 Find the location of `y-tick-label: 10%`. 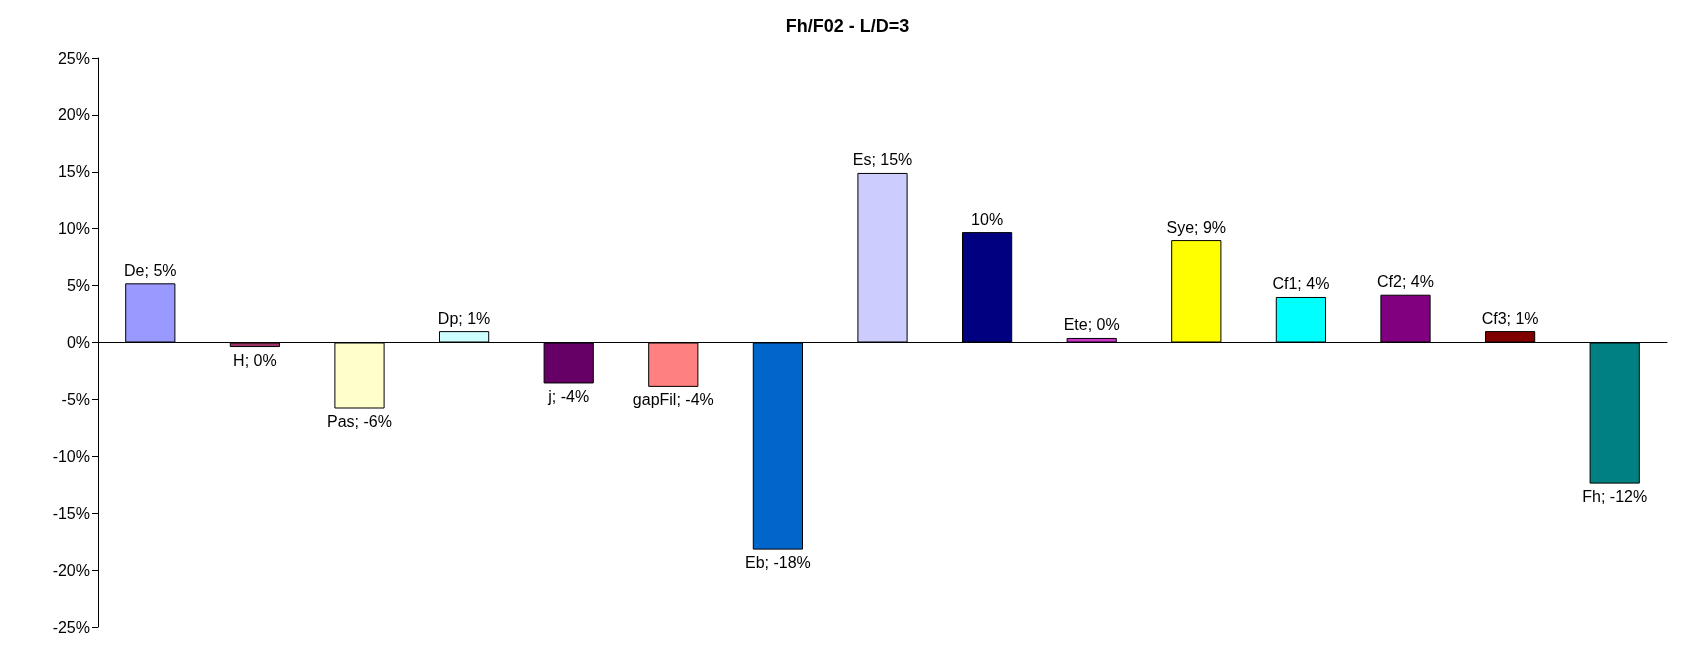

y-tick-label: 10% is located at coordinates (73, 229).